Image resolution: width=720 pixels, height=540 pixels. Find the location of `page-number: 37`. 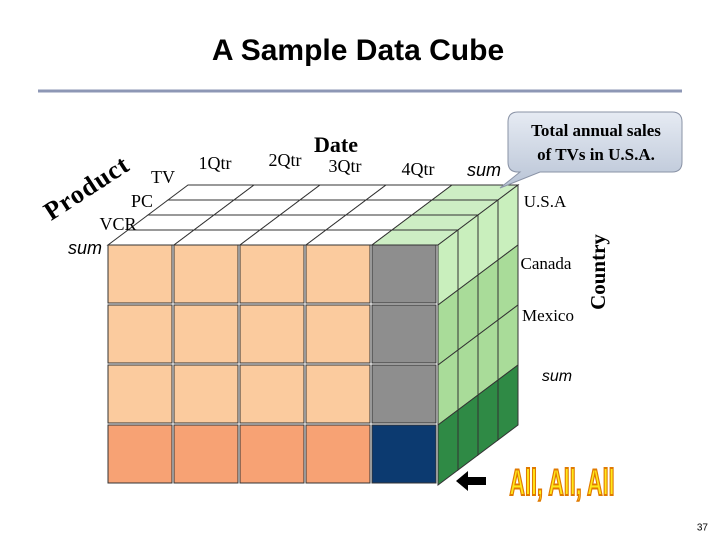

page-number: 37 is located at coordinates (703, 528).